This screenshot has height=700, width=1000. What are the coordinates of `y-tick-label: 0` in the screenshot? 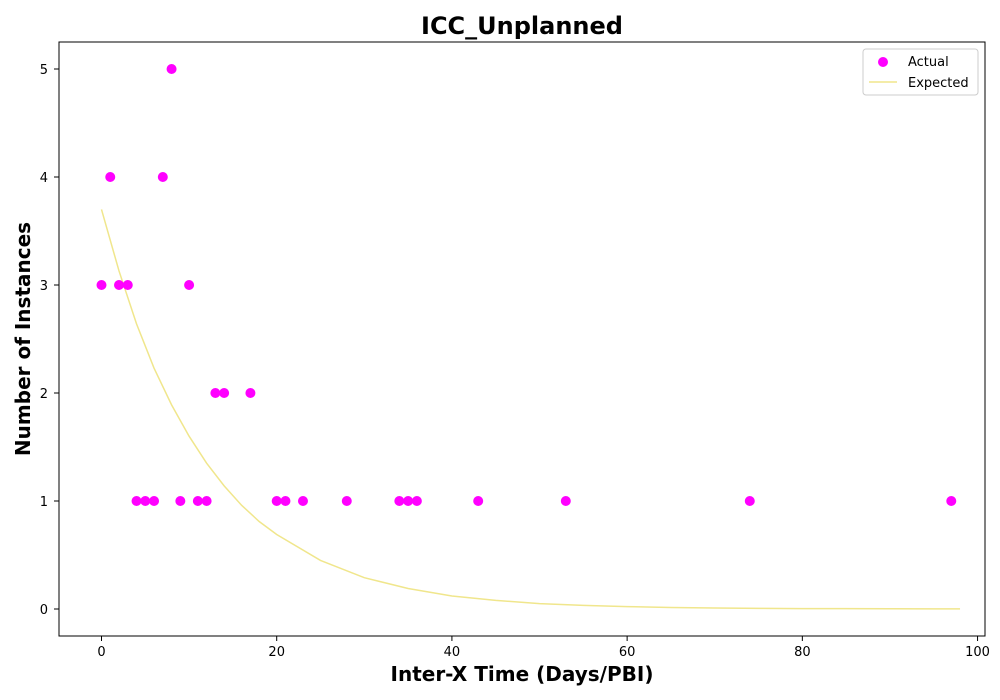 It's located at (44, 610).